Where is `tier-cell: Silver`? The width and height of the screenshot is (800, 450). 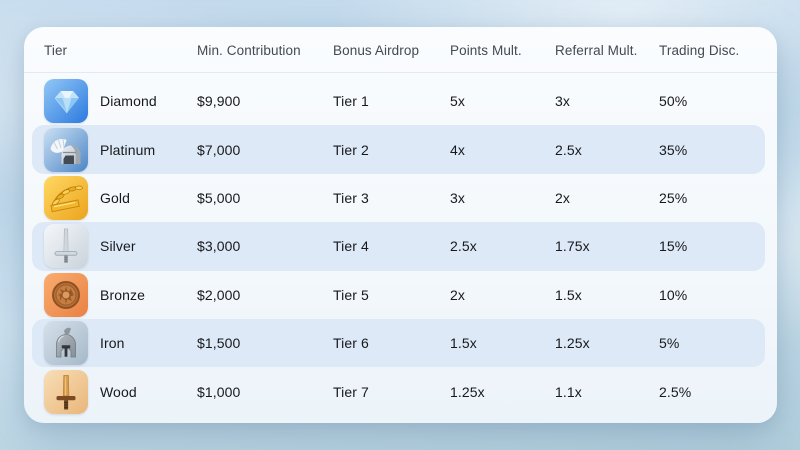
tier-cell: Silver is located at coordinates (120, 246).